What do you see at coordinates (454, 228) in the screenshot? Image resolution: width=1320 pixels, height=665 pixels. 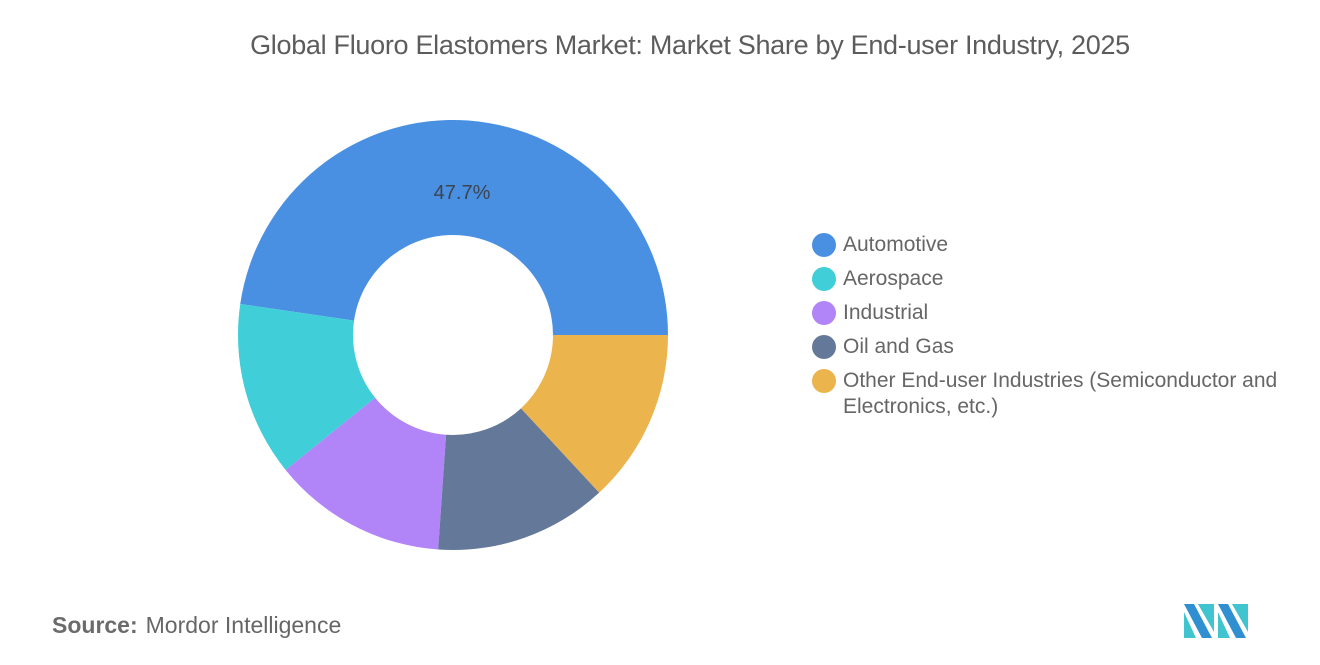 I see `donut-slice-automotive` at bounding box center [454, 228].